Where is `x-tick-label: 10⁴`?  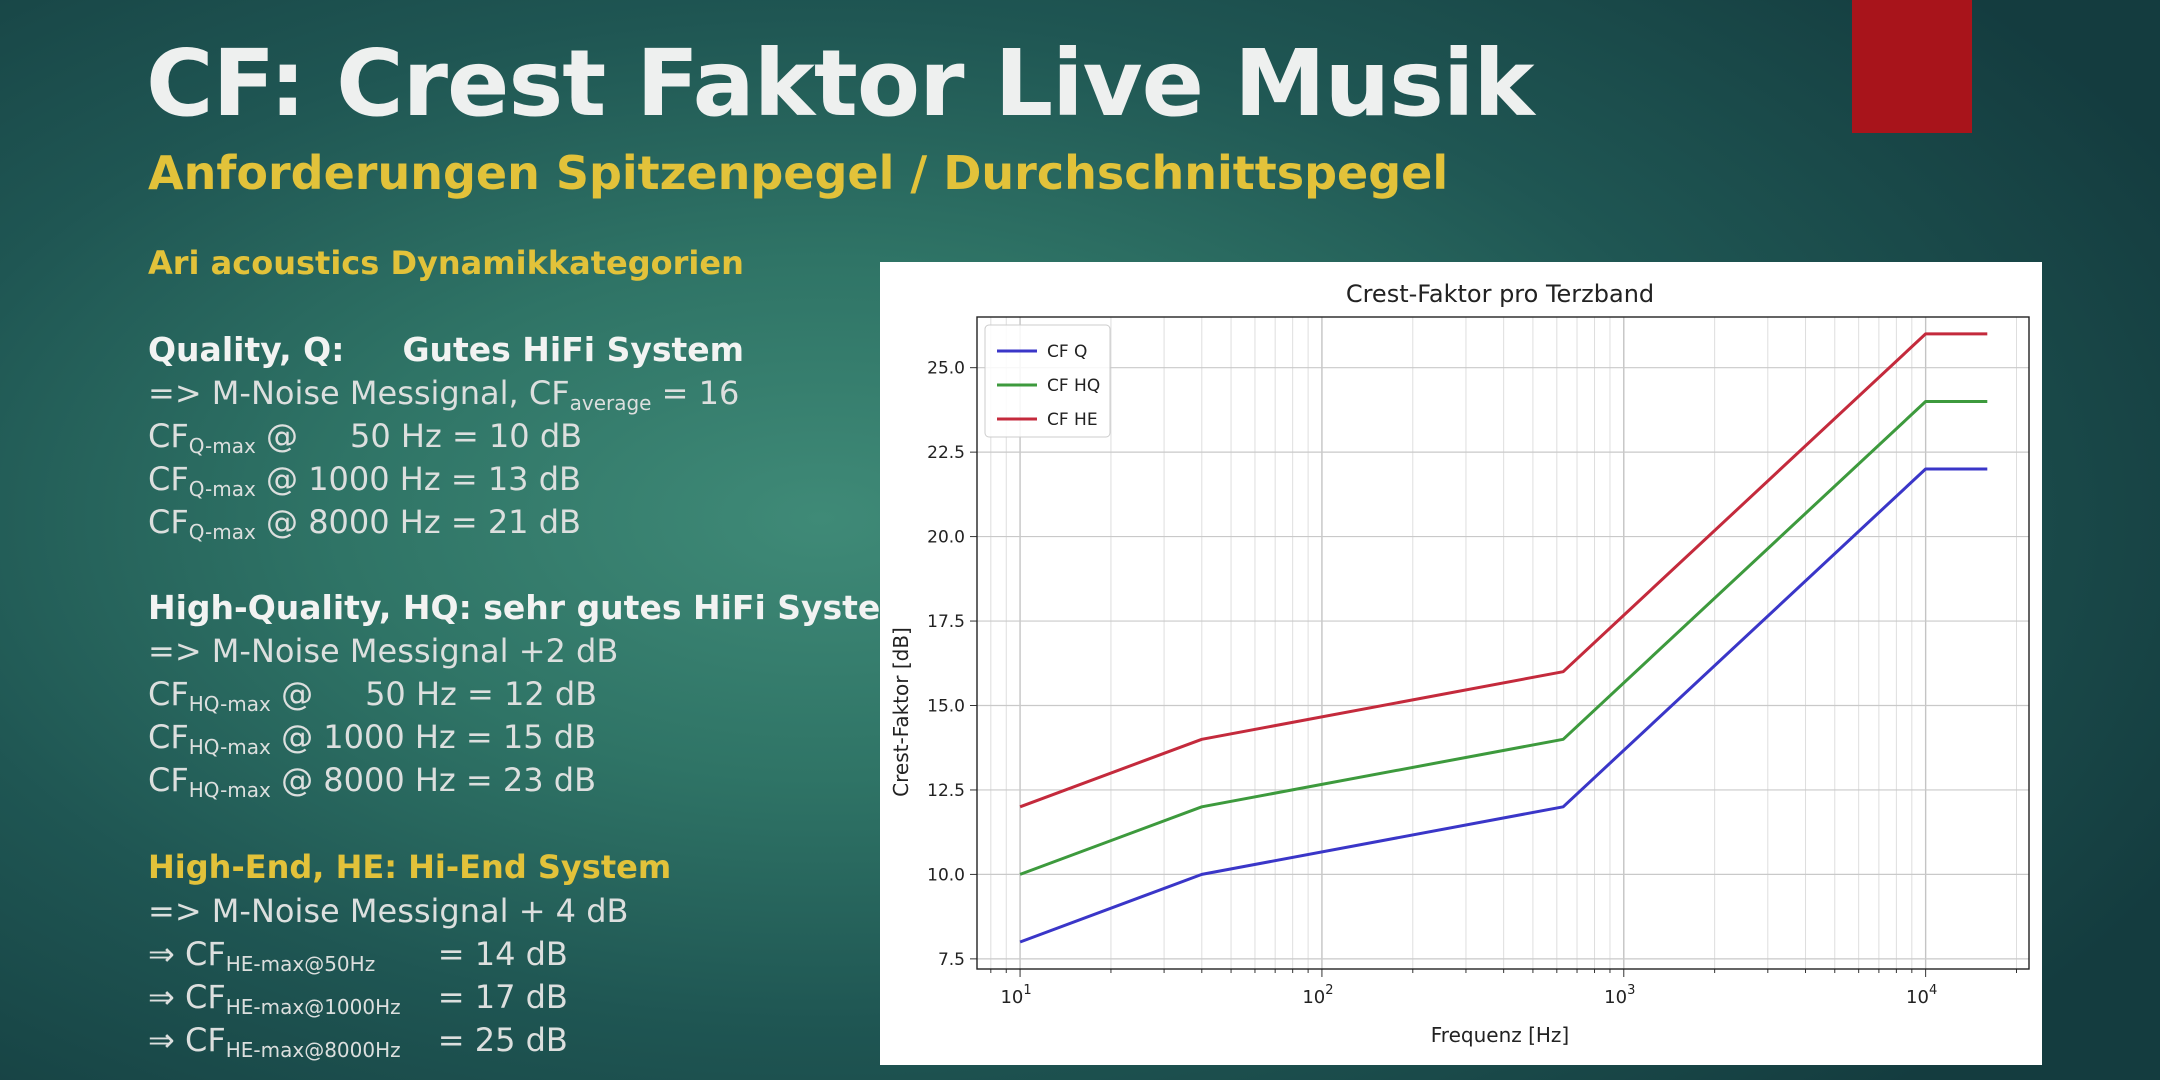
x-tick-label: 10⁴ is located at coordinates (1921, 995).